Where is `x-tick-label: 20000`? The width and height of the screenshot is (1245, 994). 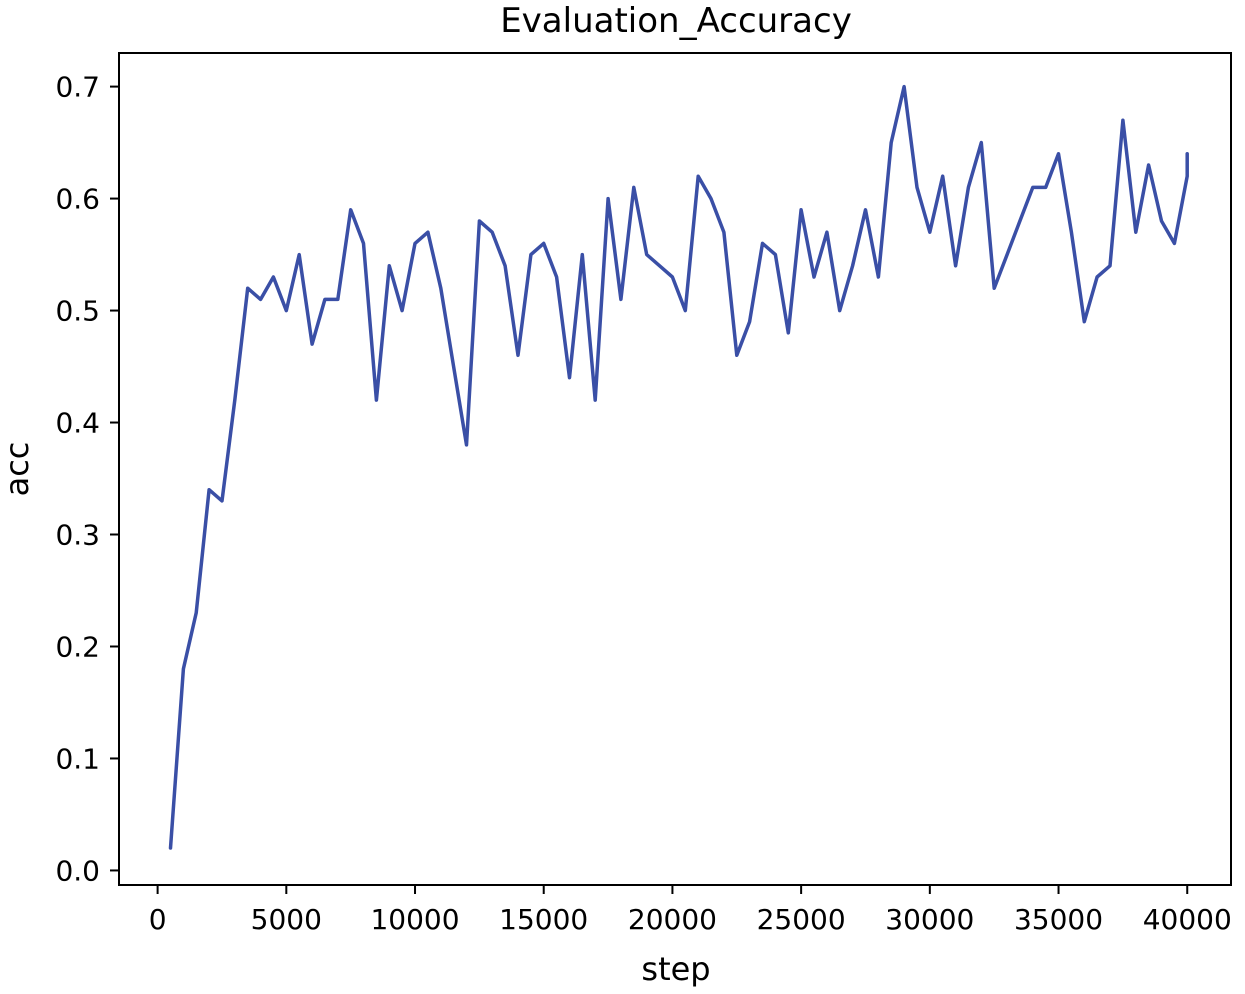
x-tick-label: 20000 is located at coordinates (672, 919).